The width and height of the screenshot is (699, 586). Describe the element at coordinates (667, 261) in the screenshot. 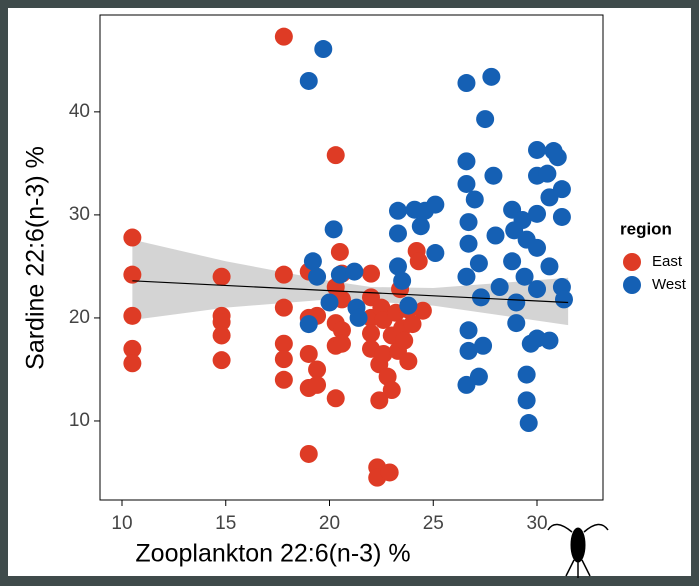

I see `legend-label: East` at that location.